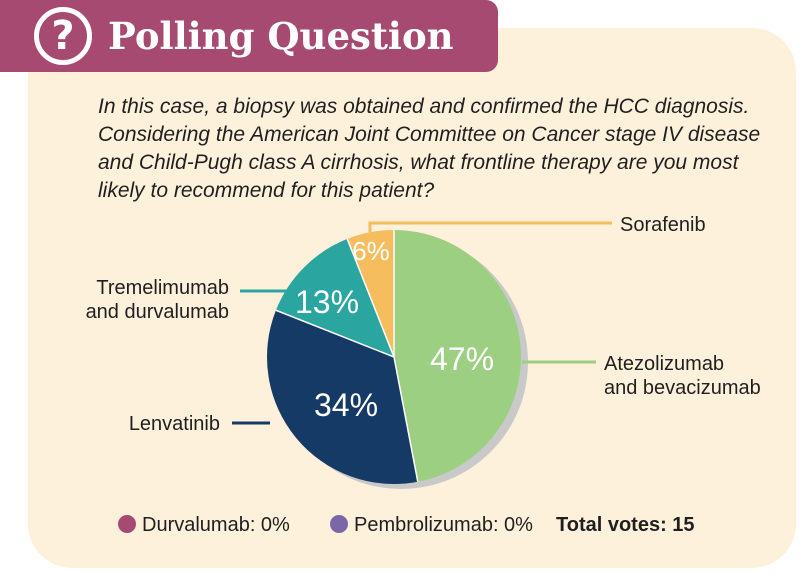 Image resolution: width=800 pixels, height=574 pixels. Describe the element at coordinates (443, 525) in the screenshot. I see `legend-label: Pembrolizumab: 0%` at that location.